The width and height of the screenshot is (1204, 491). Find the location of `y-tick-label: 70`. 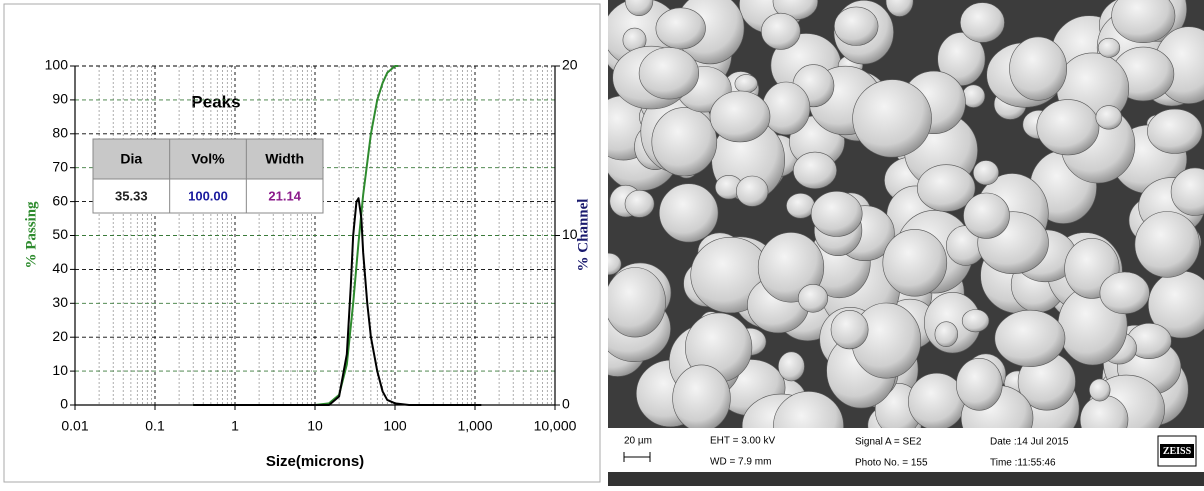

y-tick-label: 70 is located at coordinates (60, 166).